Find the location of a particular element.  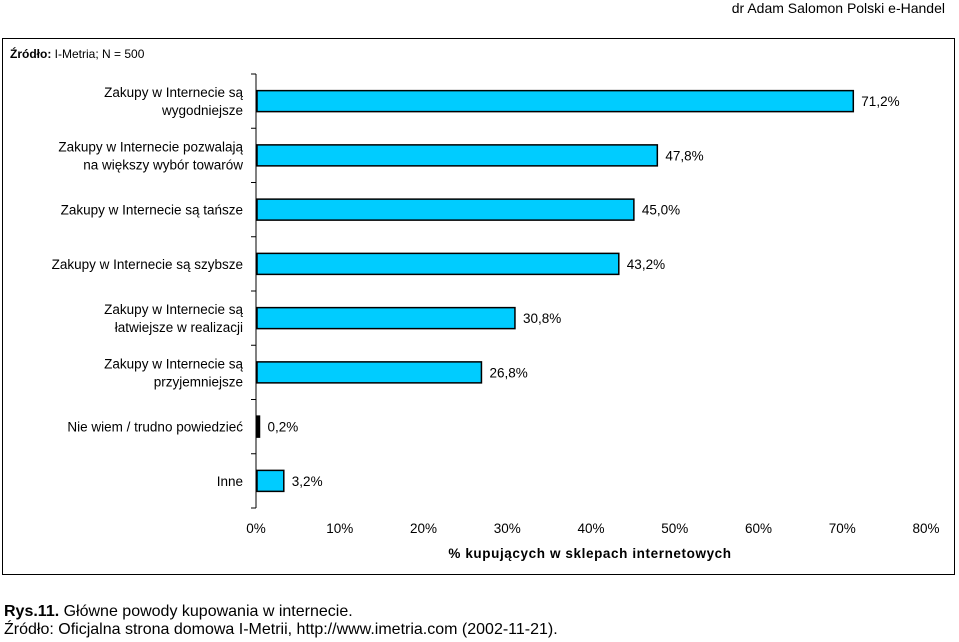

x-tick-label: 50% is located at coordinates (674, 528).